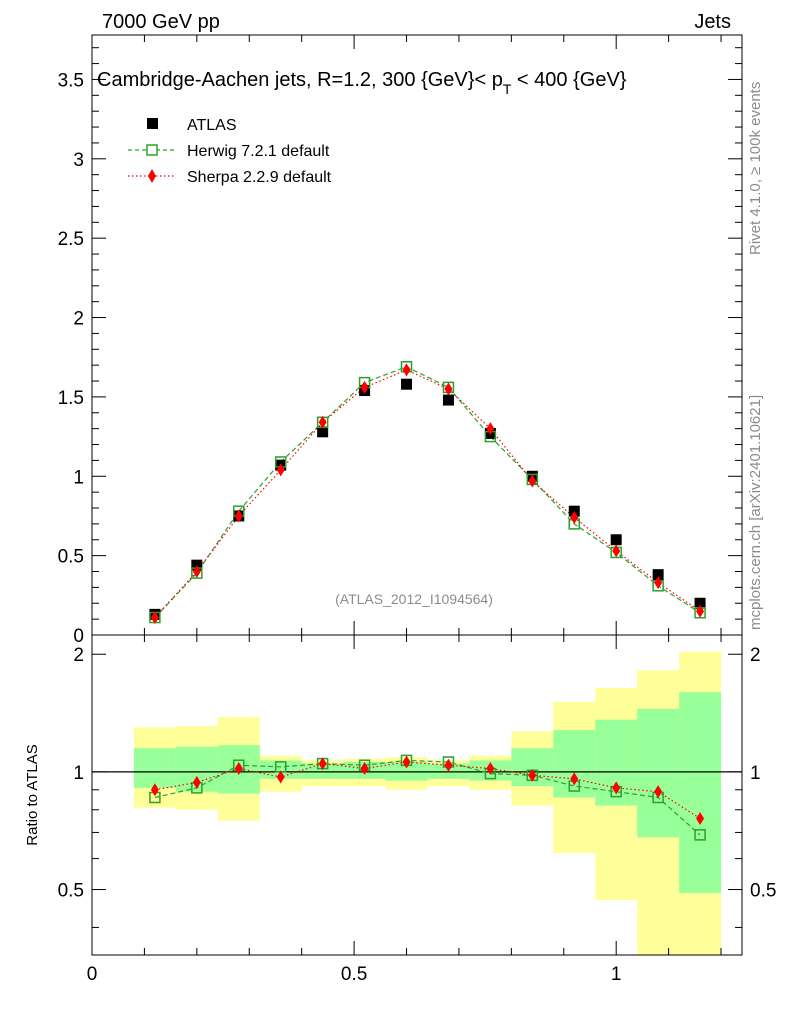 The image size is (786, 1024). I want to click on rivet-label: Rivet 4.1.0, ≥ 100k events, so click(755, 168).